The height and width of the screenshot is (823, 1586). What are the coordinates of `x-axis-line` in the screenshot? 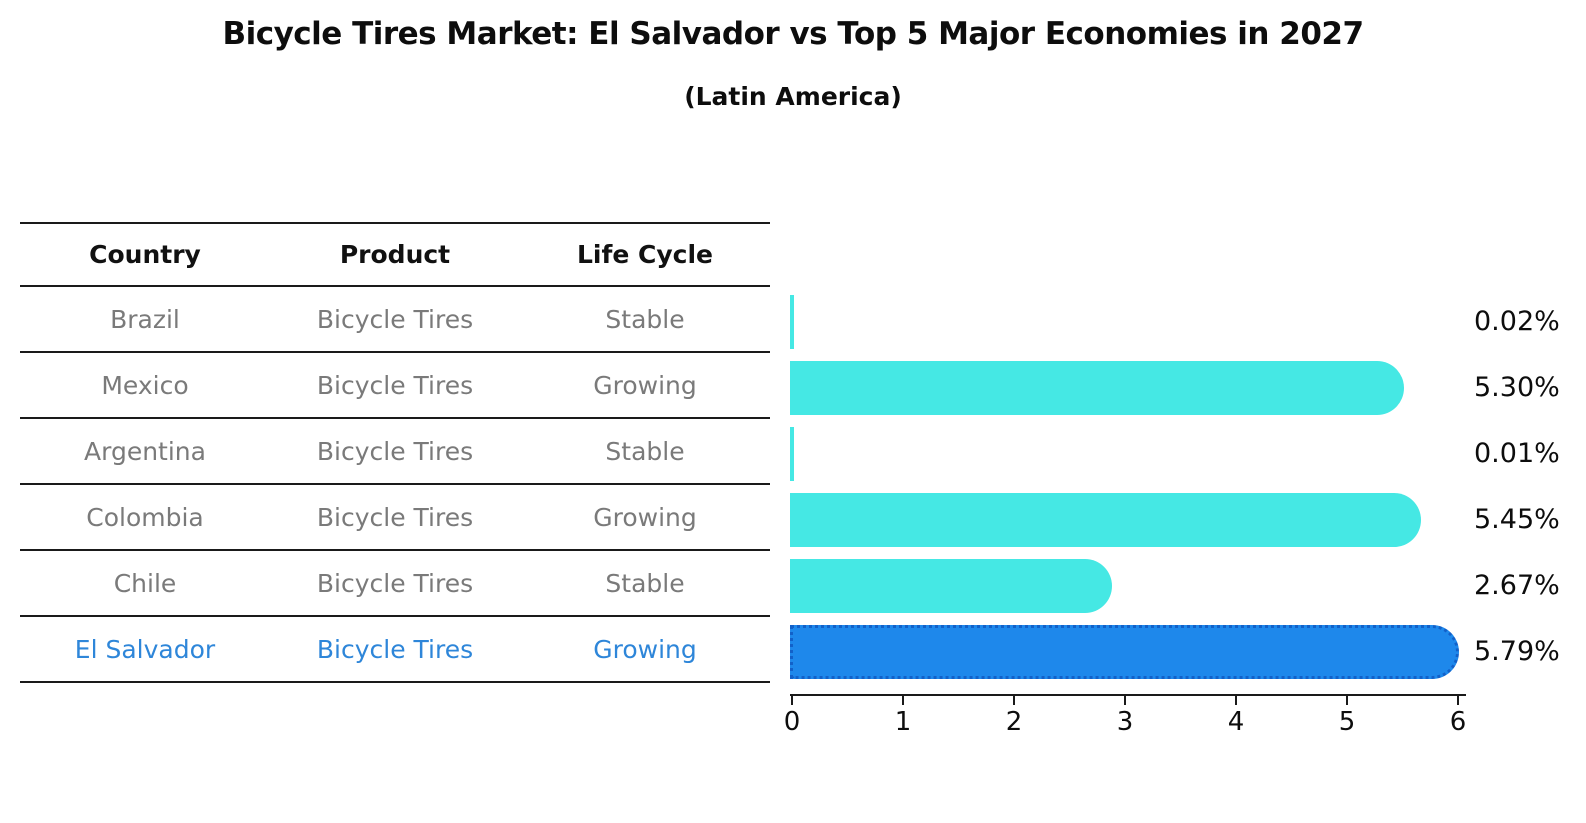 It's located at (1128, 695).